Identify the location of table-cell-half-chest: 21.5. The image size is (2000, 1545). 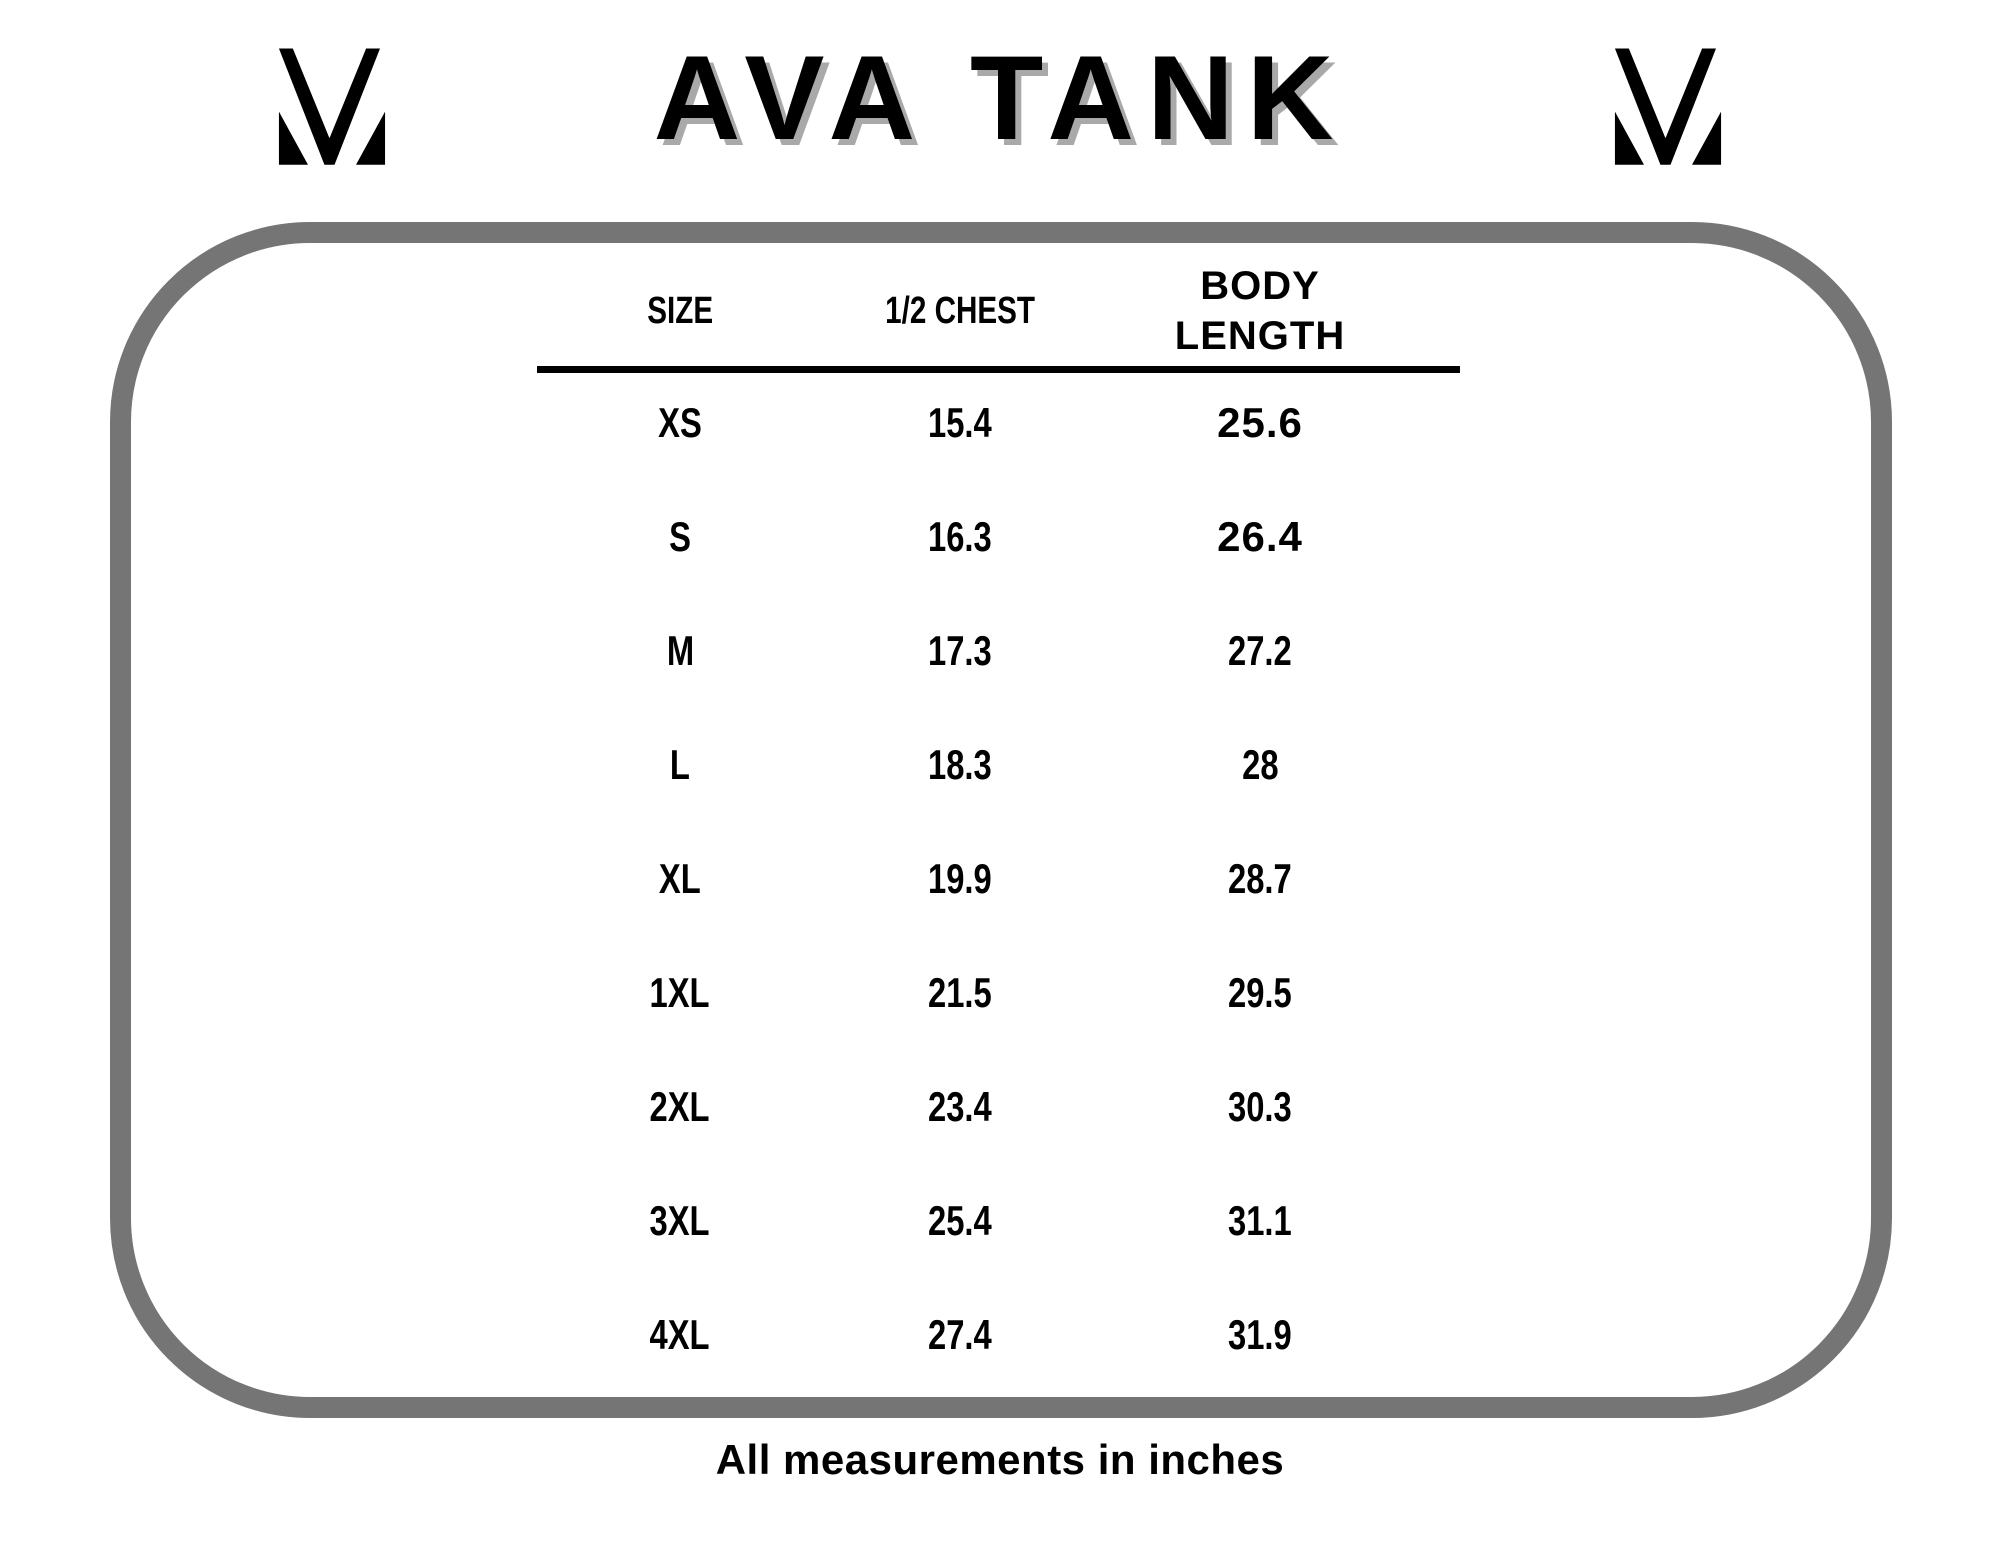
(960, 993).